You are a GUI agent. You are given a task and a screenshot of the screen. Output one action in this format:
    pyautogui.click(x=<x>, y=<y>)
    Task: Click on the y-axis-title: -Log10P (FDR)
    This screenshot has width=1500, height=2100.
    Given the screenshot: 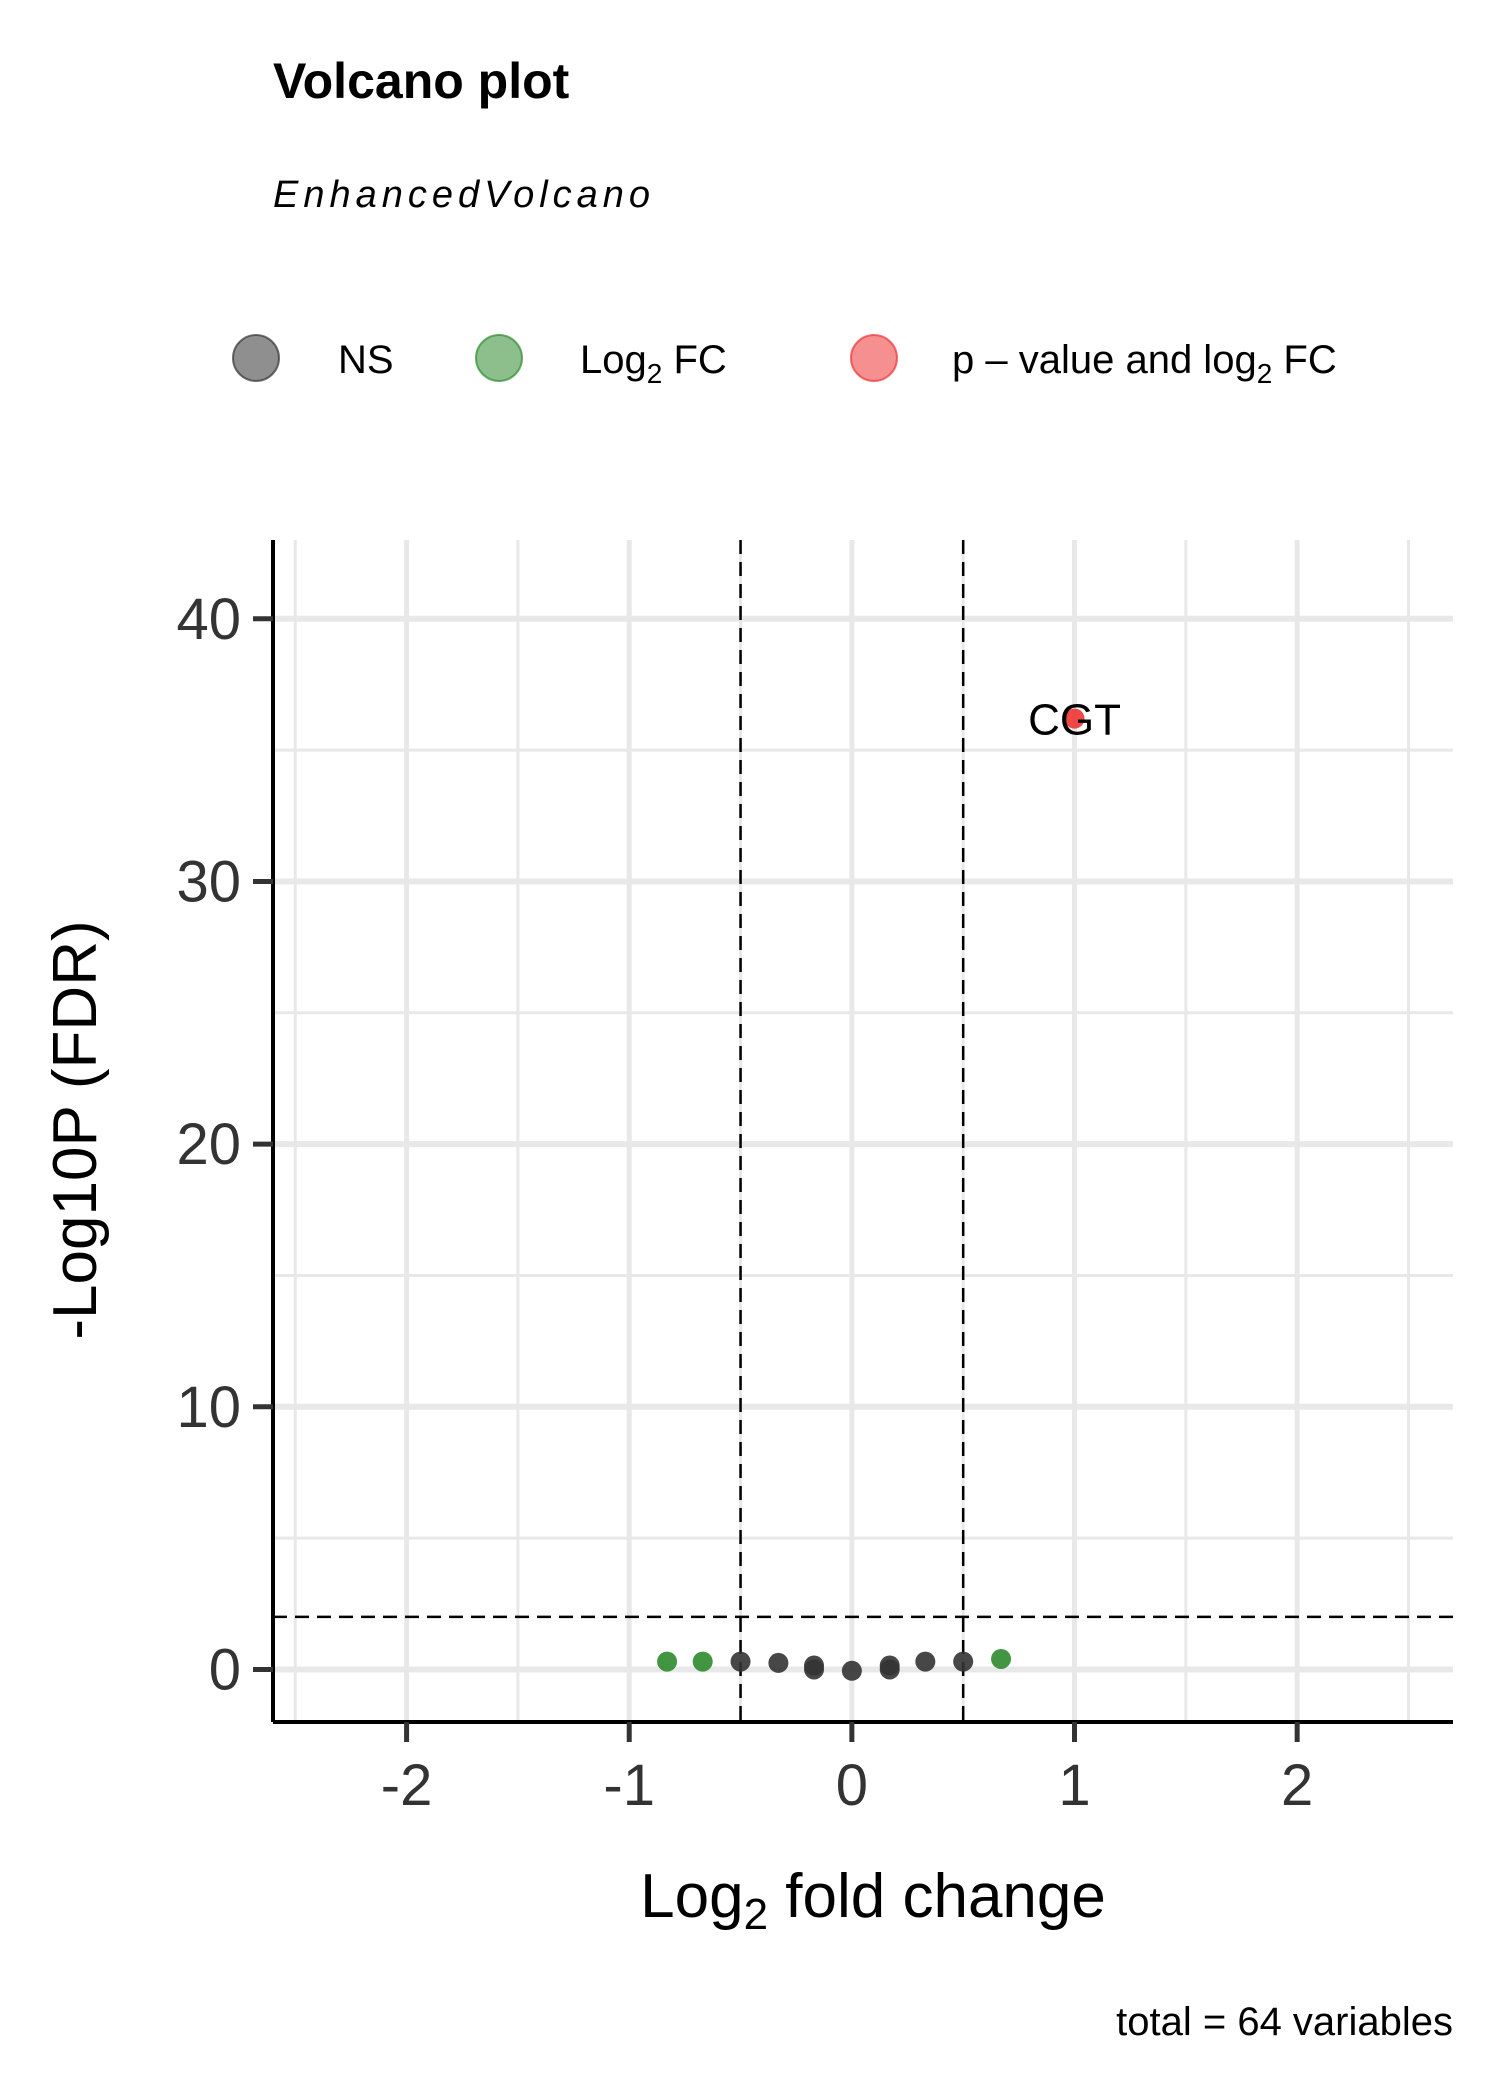 What is the action you would take?
    pyautogui.click(x=75, y=1129)
    